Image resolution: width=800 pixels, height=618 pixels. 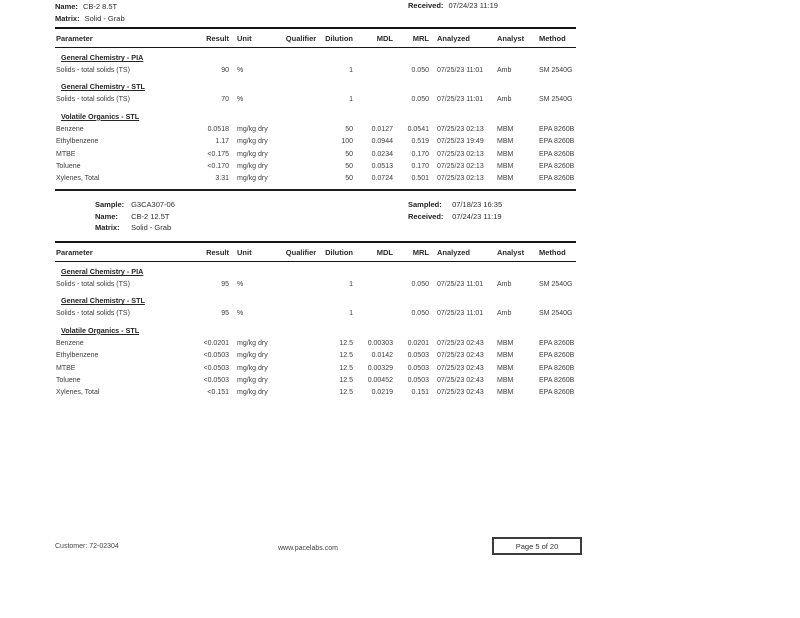 What do you see at coordinates (216, 368) in the screenshot?
I see `cell-result: <0.0503` at bounding box center [216, 368].